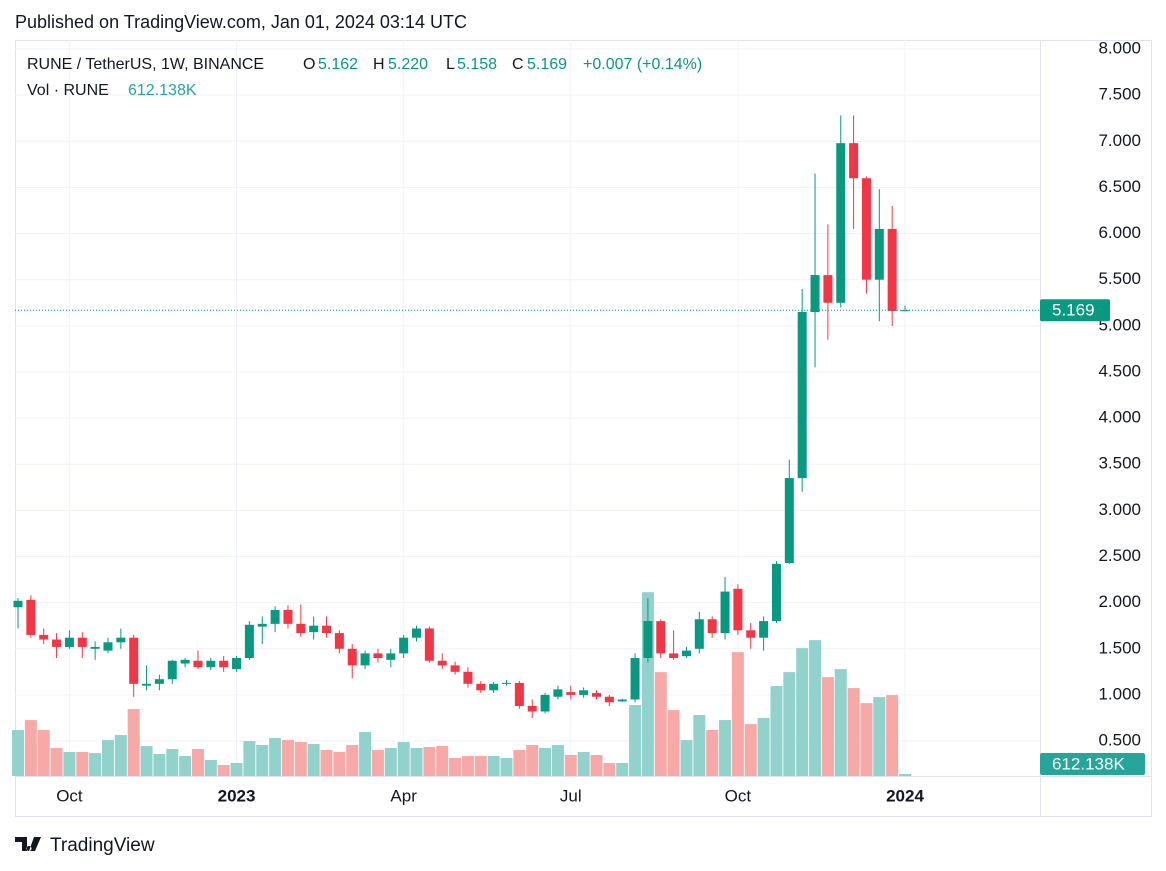 This screenshot has width=1166, height=871. What do you see at coordinates (1119, 186) in the screenshot?
I see `y-tick-label: 6.500` at bounding box center [1119, 186].